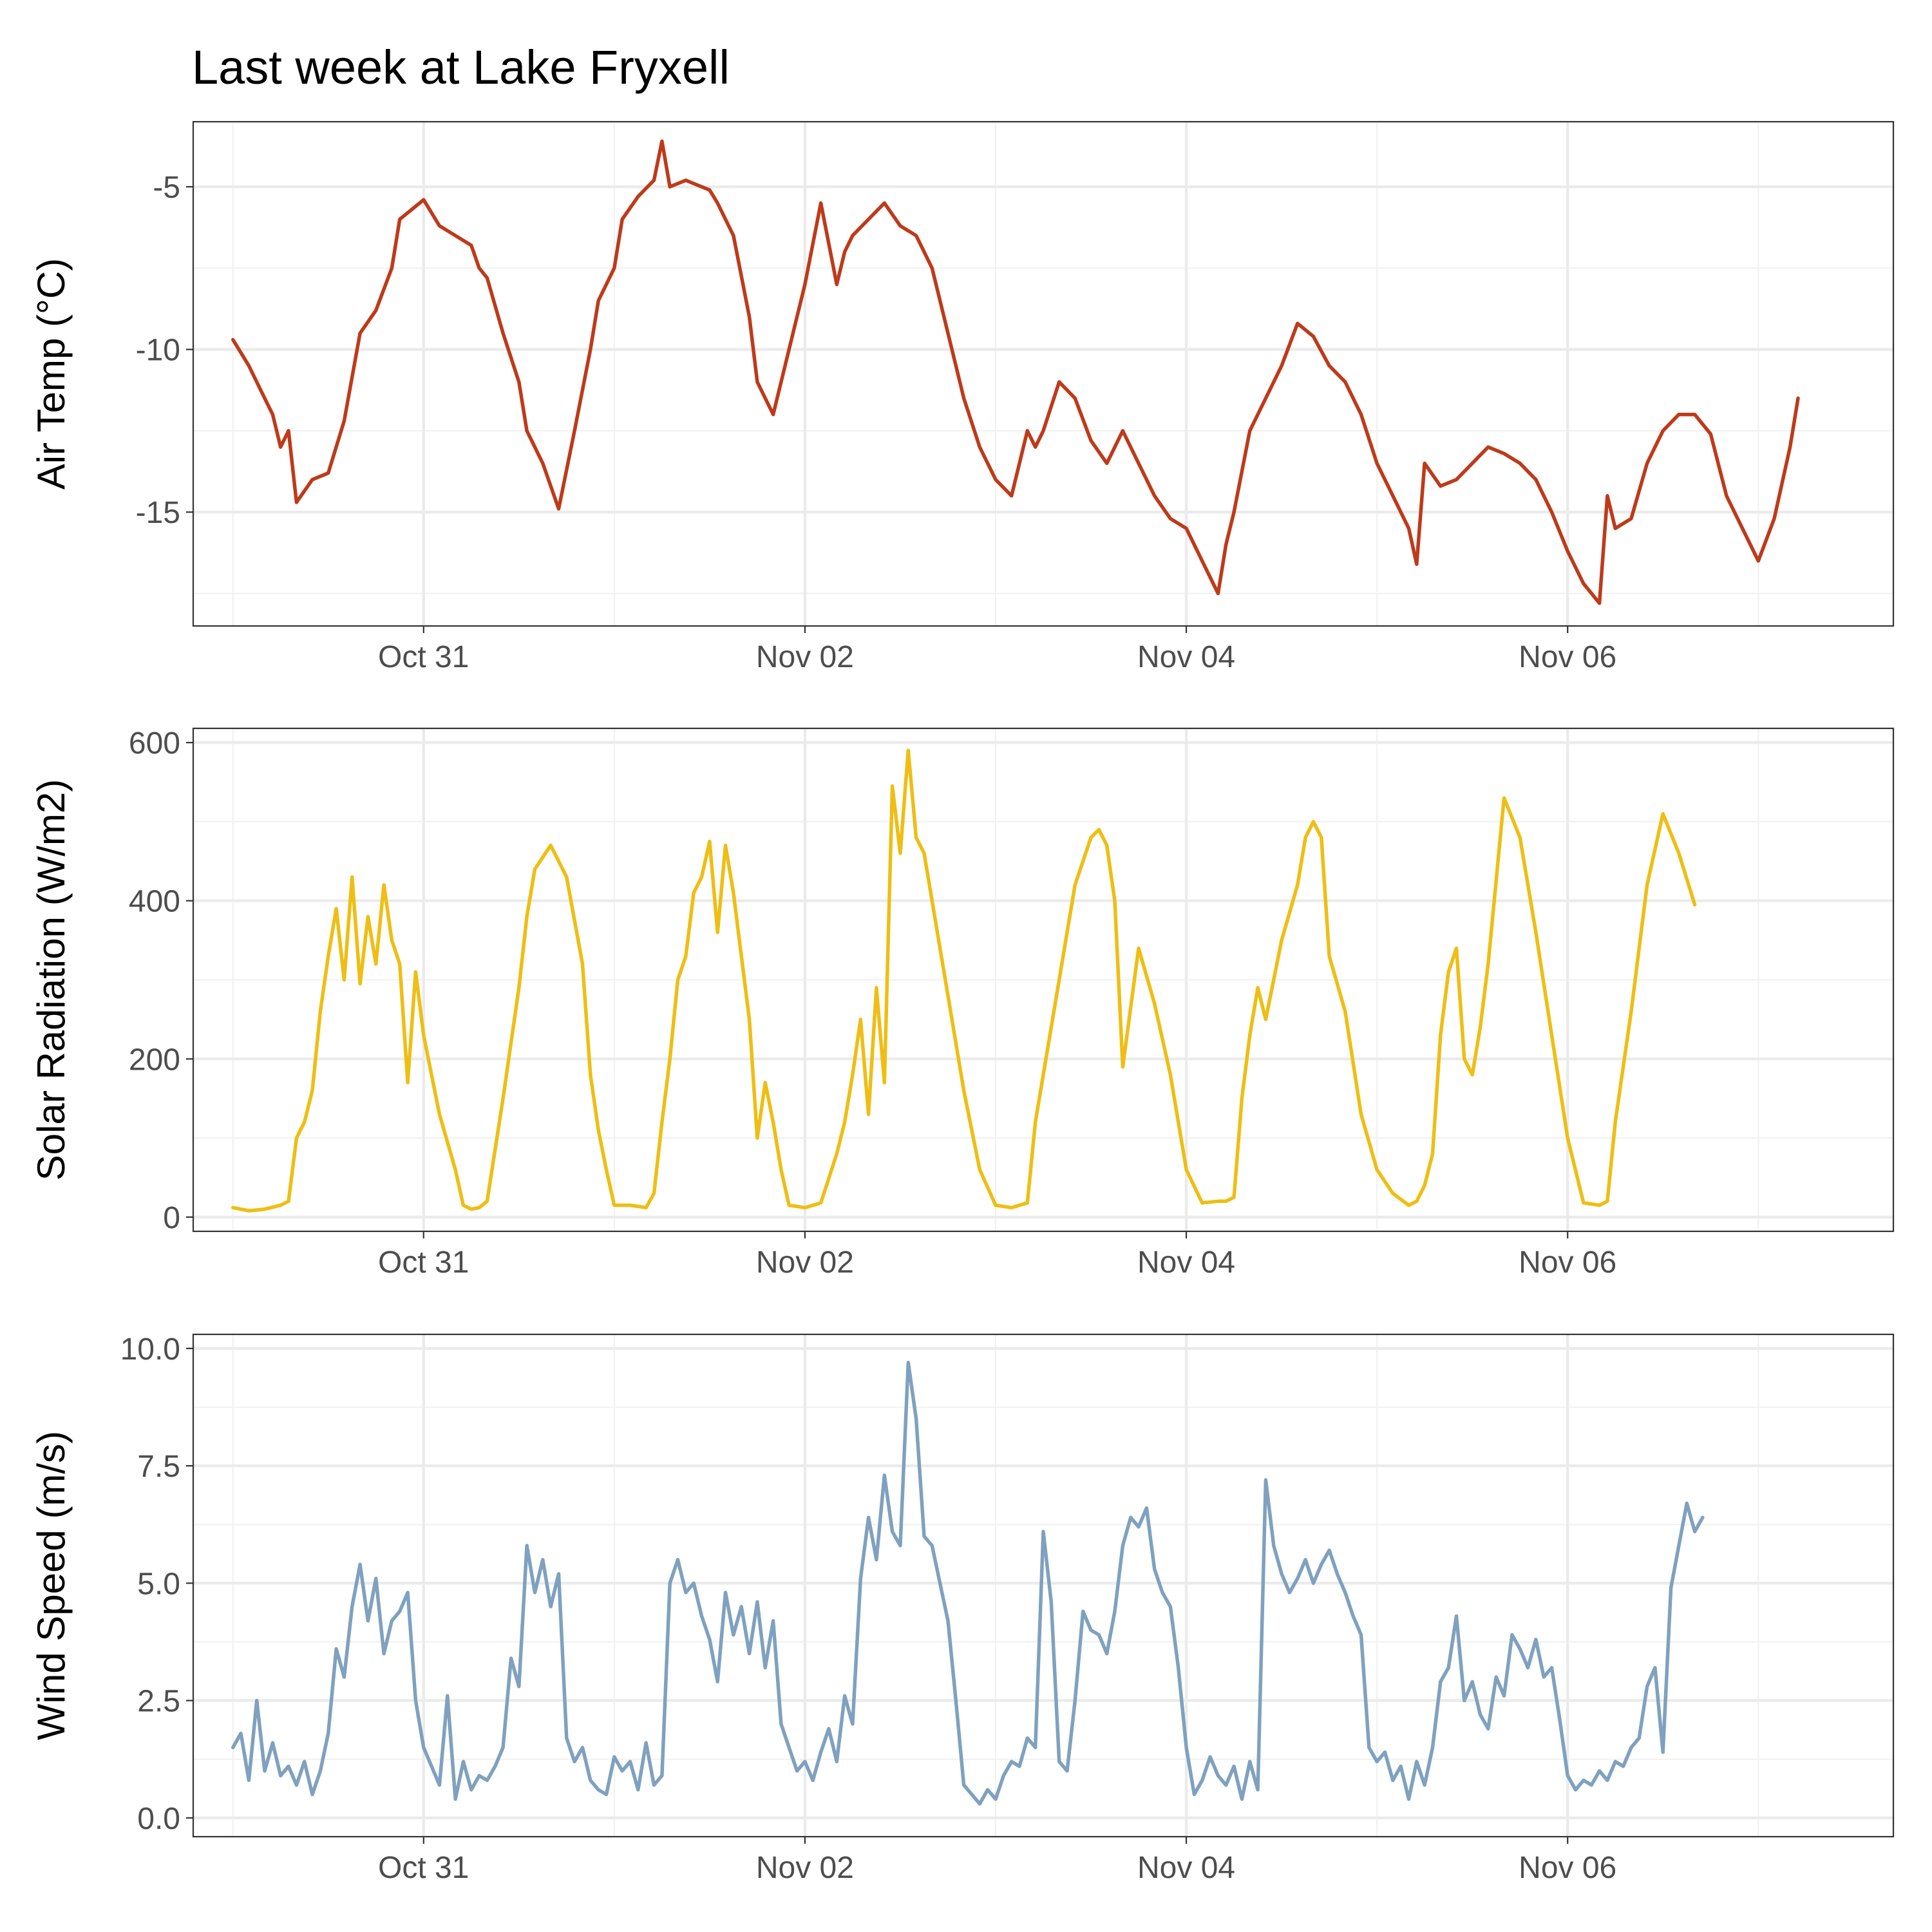 The image size is (1932, 1932). Describe the element at coordinates (159, 1819) in the screenshot. I see `y-tick-label: 0.0` at that location.